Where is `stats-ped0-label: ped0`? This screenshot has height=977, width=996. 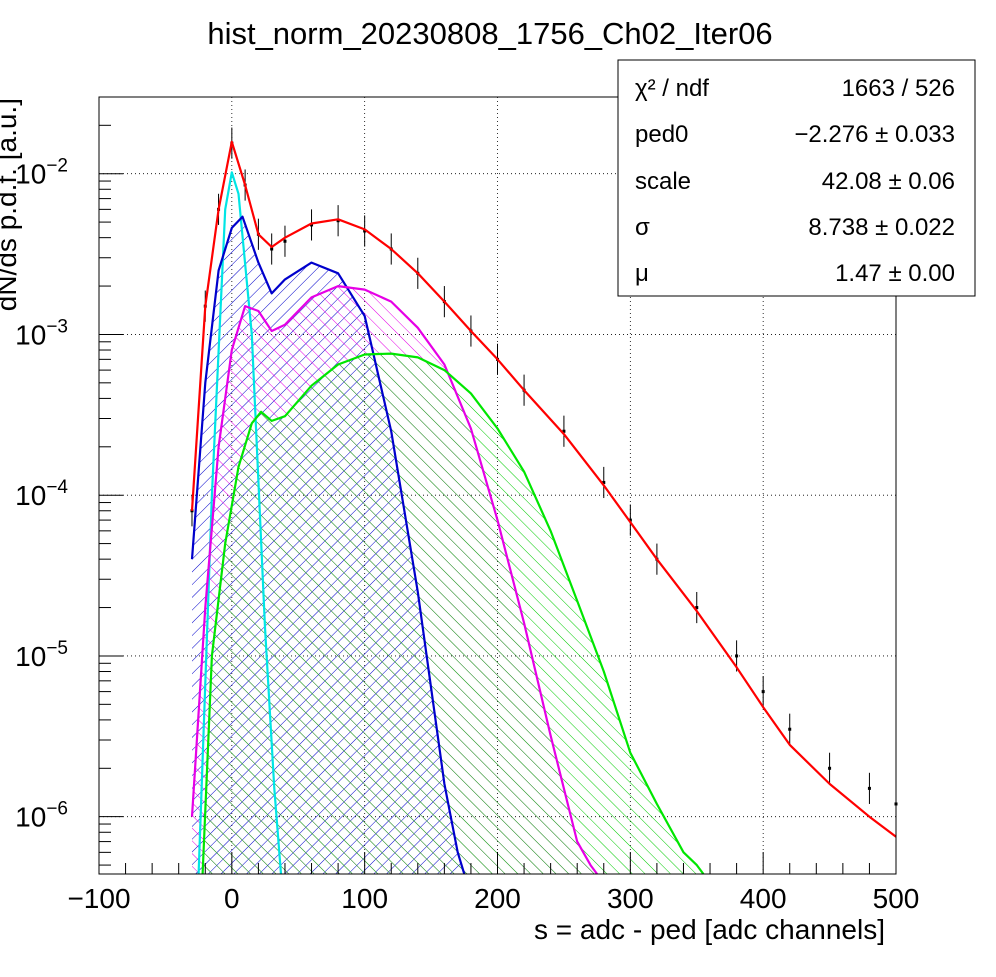
stats-ped0-label: ped0 is located at coordinates (661, 134).